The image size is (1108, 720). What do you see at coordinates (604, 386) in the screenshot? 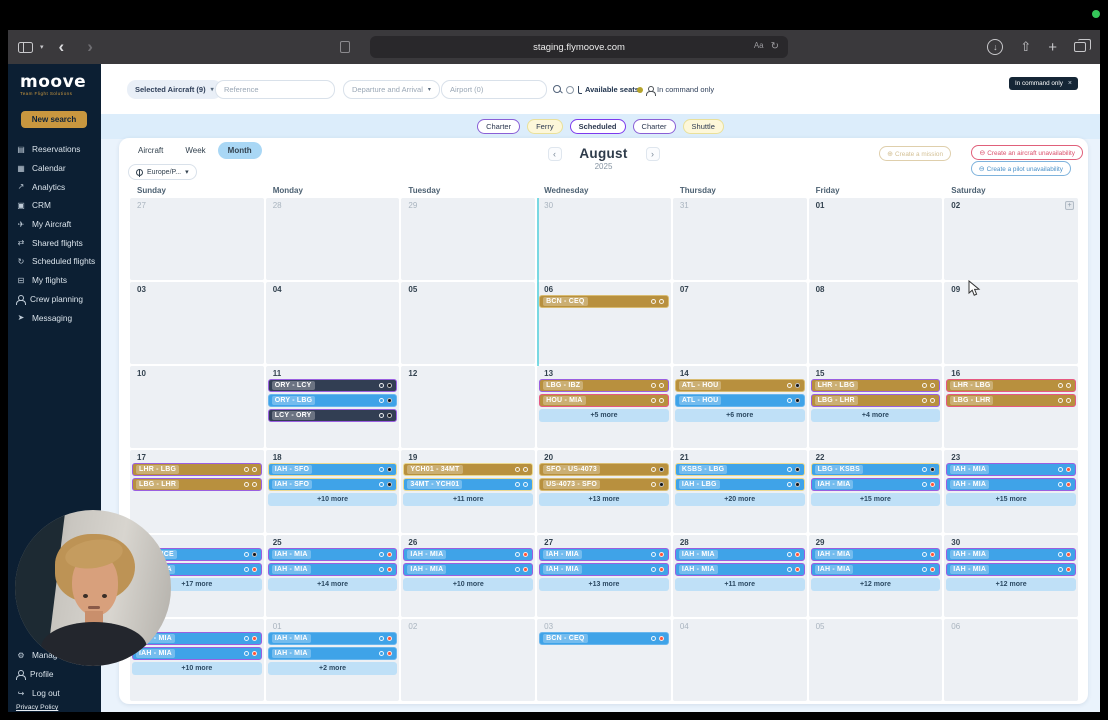
I see `flight-event: LBG - IBZ` at bounding box center [604, 386].